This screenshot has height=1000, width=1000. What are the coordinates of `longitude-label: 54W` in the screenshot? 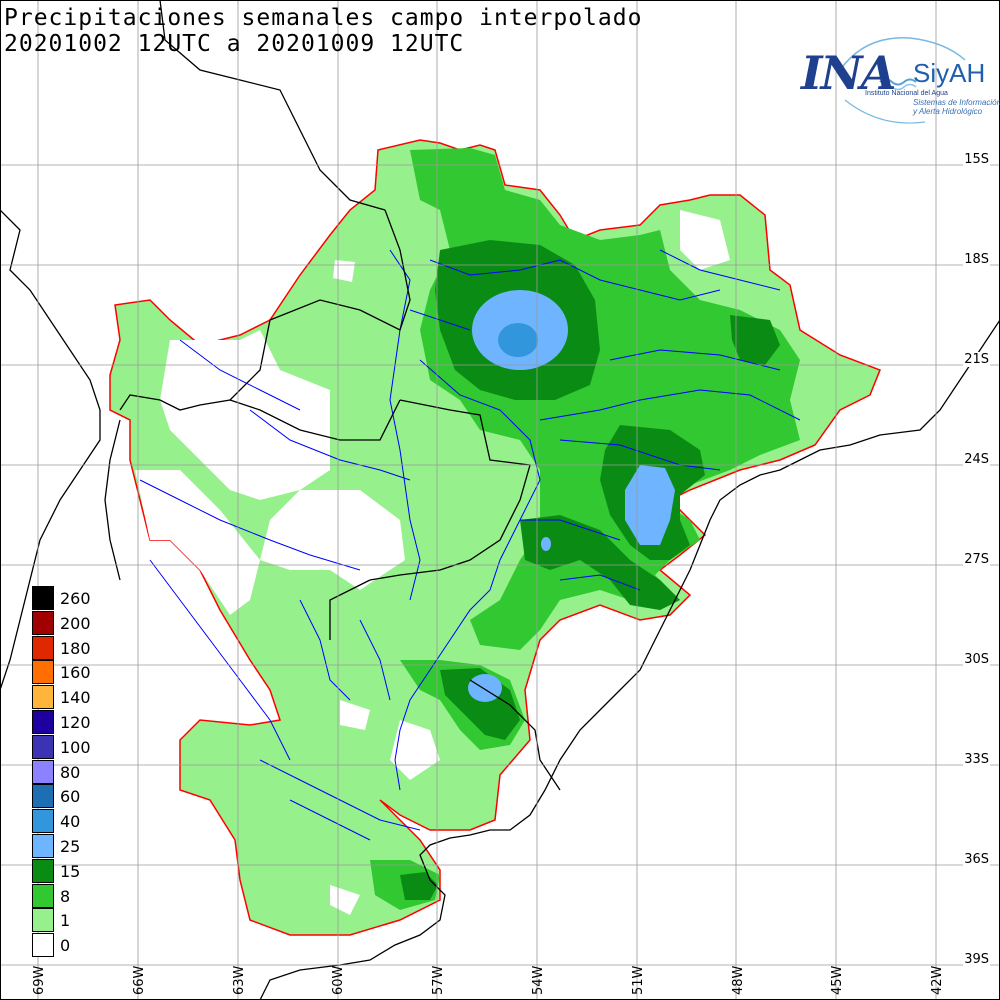 It's located at (538, 980).